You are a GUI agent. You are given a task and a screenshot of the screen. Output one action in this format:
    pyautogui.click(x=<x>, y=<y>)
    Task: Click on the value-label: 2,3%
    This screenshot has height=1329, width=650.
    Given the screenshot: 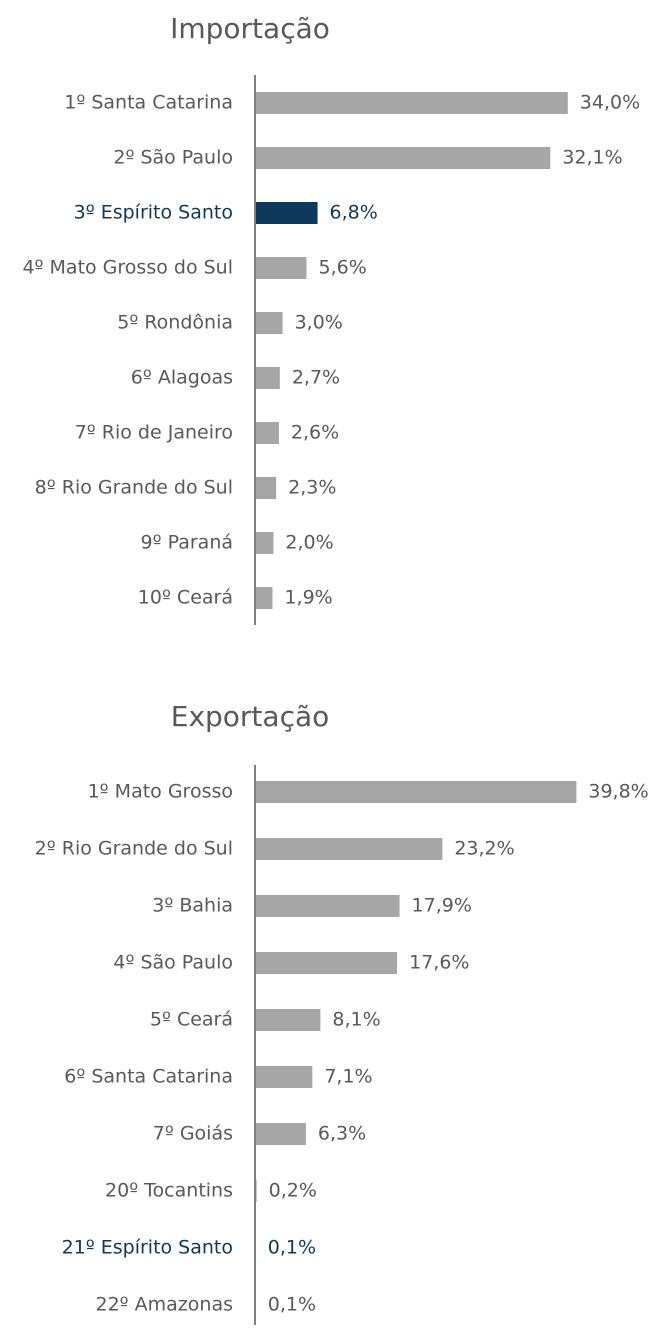 What is the action you would take?
    pyautogui.click(x=312, y=488)
    